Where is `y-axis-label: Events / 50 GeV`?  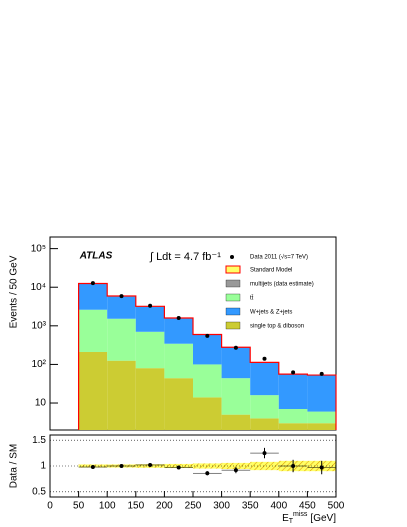 y-axis-label: Events / 50 GeV is located at coordinates (14, 291).